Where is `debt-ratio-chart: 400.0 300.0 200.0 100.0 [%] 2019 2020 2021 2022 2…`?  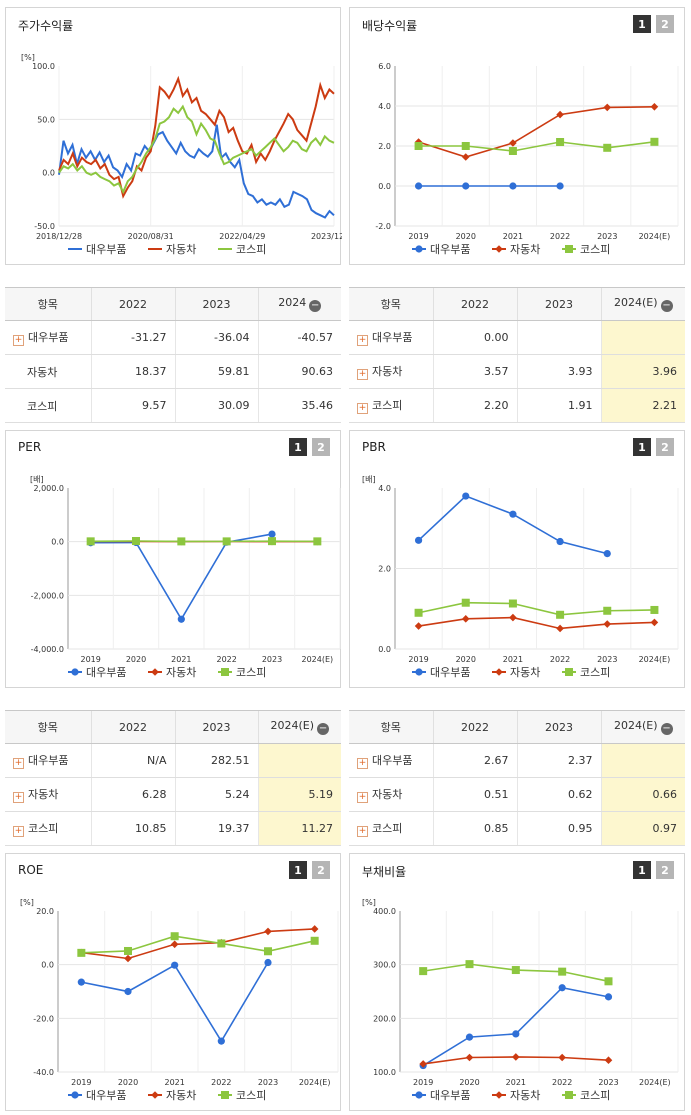
debt-ratio-chart: 400.0 300.0 200.0 100.0 [%] 2019 2020 2021 2022 2… is located at coordinates (520, 1000).